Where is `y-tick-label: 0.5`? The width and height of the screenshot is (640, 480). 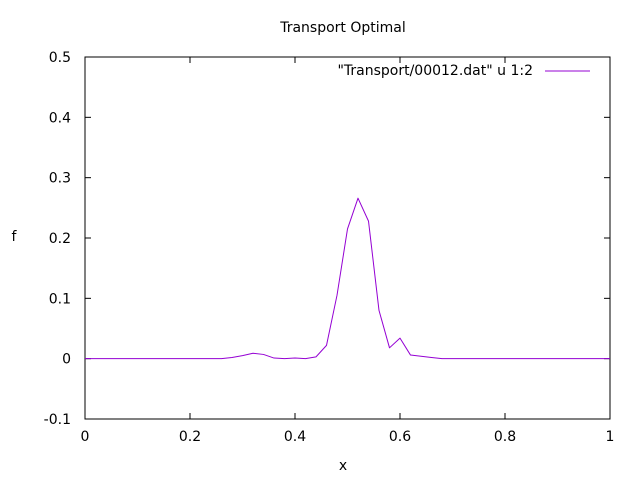 y-tick-label: 0.5 is located at coordinates (60, 58).